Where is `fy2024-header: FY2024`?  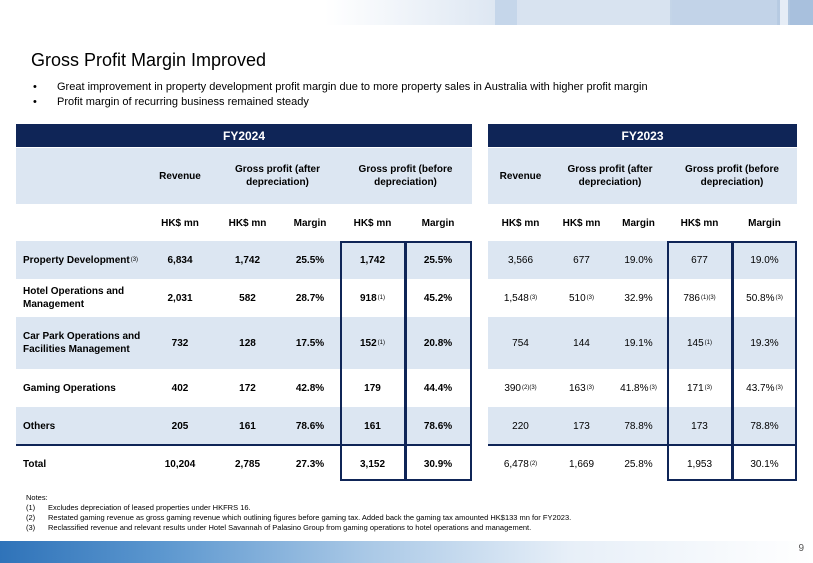 fy2024-header: FY2024 is located at coordinates (244, 135).